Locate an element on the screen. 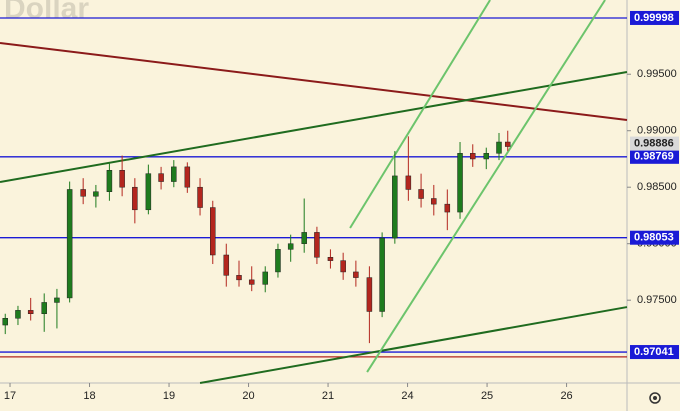 The width and height of the screenshot is (680, 411). x-tick-label: 25 is located at coordinates (487, 396).